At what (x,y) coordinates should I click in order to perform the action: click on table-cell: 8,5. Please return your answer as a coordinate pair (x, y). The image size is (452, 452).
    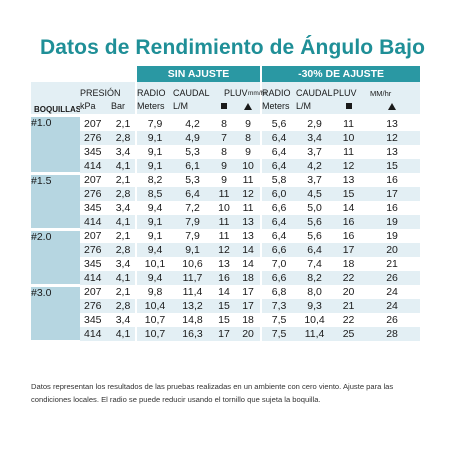
    Looking at the image, I should click on (154, 194).